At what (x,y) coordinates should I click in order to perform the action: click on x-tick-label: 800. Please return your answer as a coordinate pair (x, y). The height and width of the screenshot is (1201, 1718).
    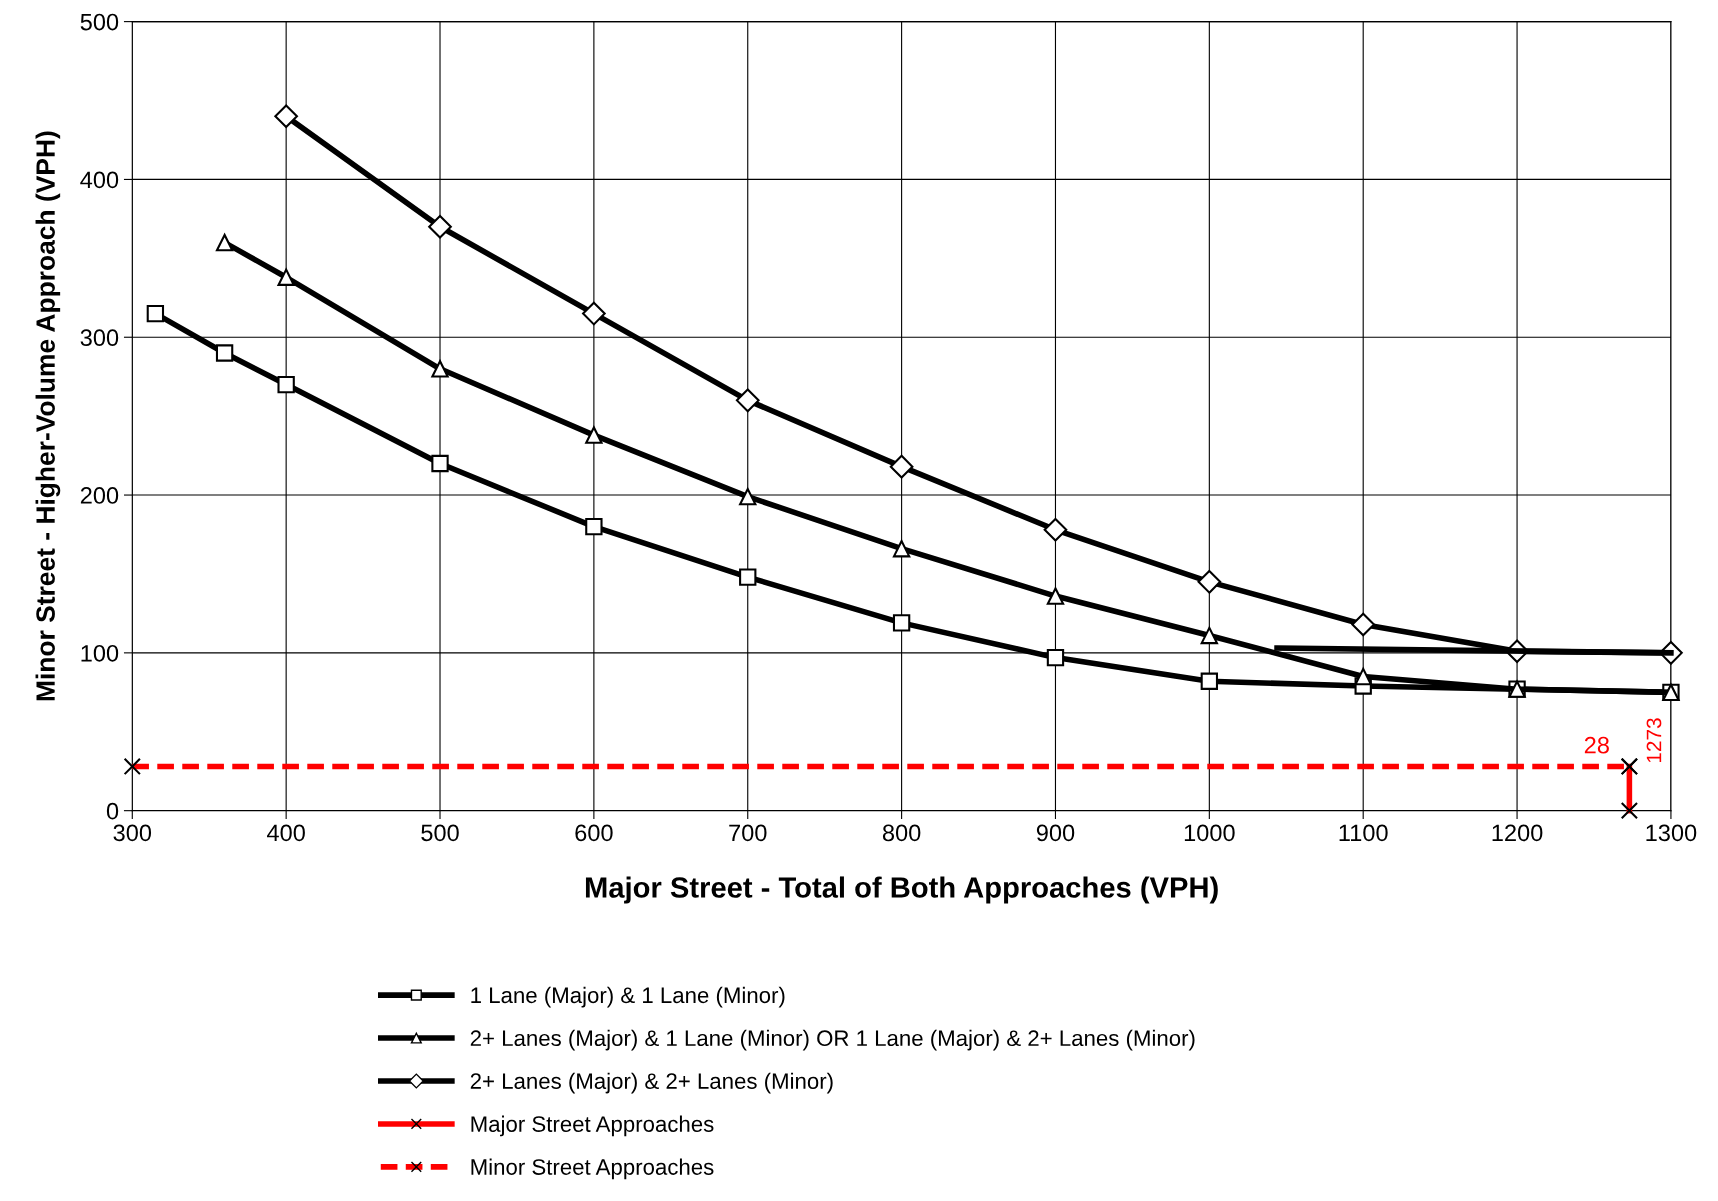
    Looking at the image, I should click on (901, 833).